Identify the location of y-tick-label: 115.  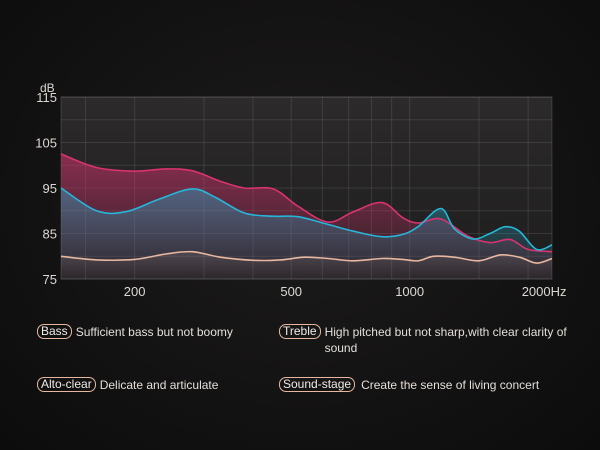
(46, 97).